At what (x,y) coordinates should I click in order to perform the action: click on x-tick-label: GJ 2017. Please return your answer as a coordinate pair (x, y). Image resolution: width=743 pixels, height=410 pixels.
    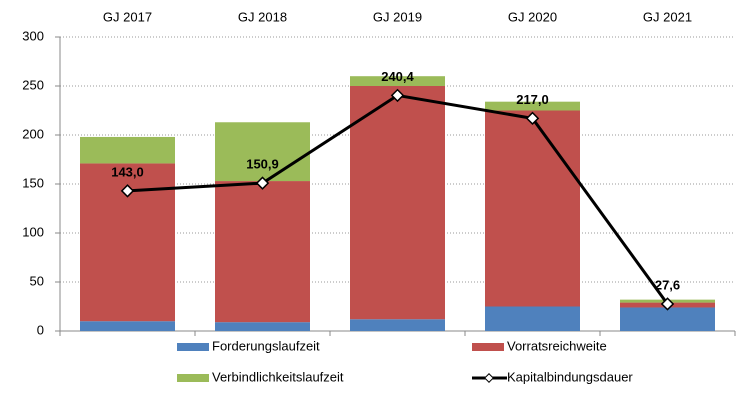
    Looking at the image, I should click on (127, 16).